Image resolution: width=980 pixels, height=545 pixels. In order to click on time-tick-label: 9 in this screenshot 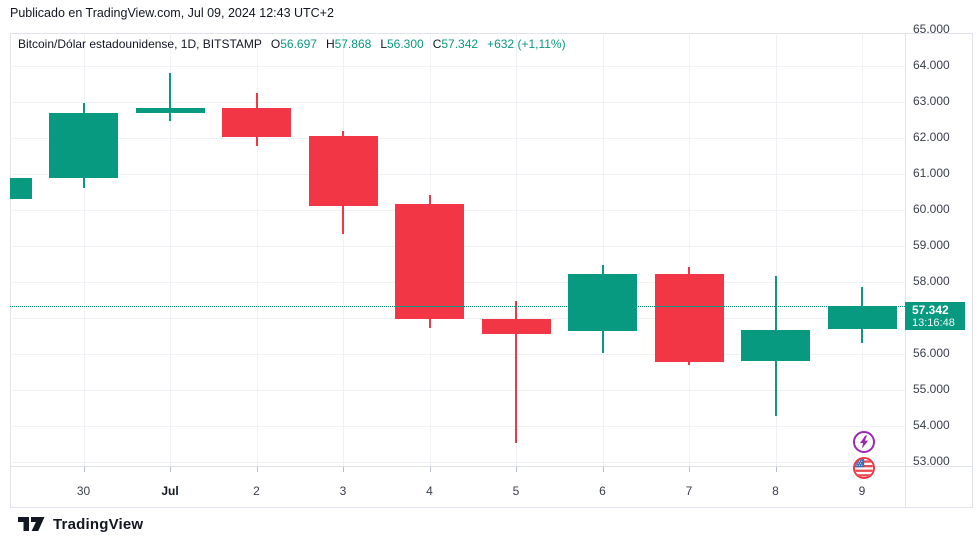, I will do `click(862, 491)`.